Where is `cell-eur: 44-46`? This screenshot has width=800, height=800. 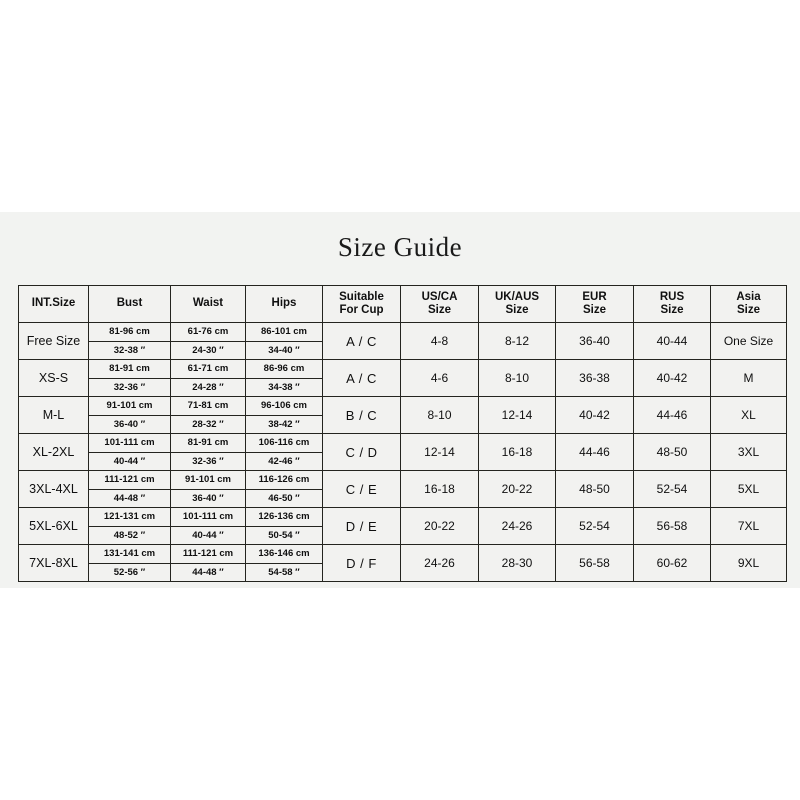 cell-eur: 44-46 is located at coordinates (594, 452).